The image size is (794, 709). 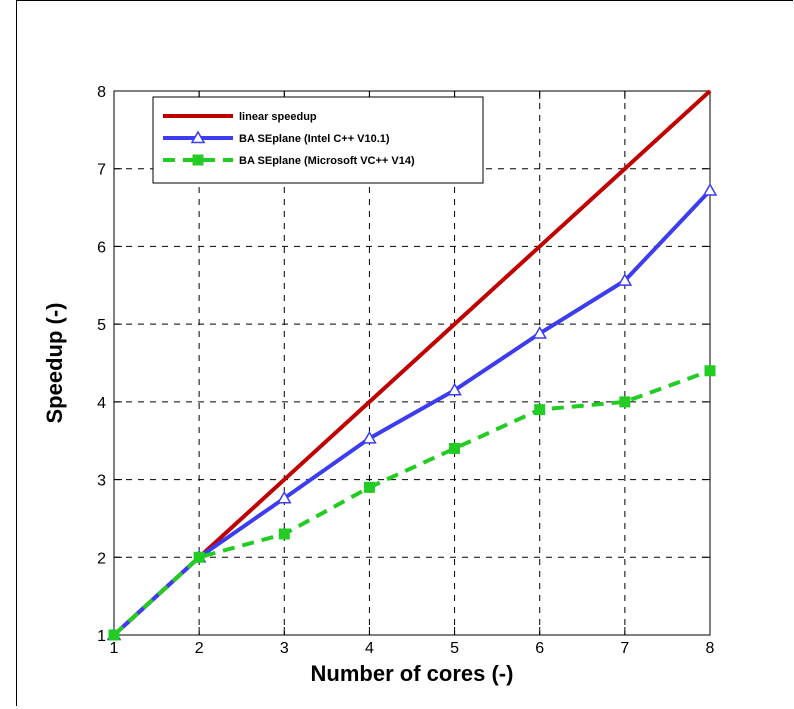 What do you see at coordinates (412, 673) in the screenshot?
I see `x-axis-title: Number of cores (-)` at bounding box center [412, 673].